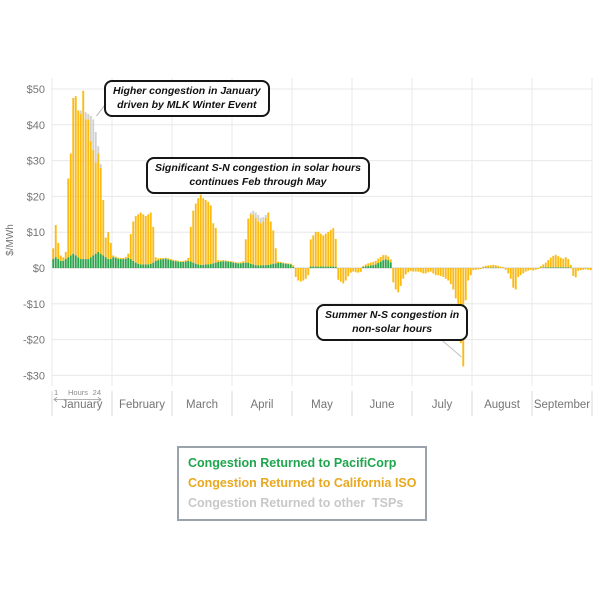 The width and height of the screenshot is (600, 600). I want to click on y-tick-label: $30, so click(36, 162).